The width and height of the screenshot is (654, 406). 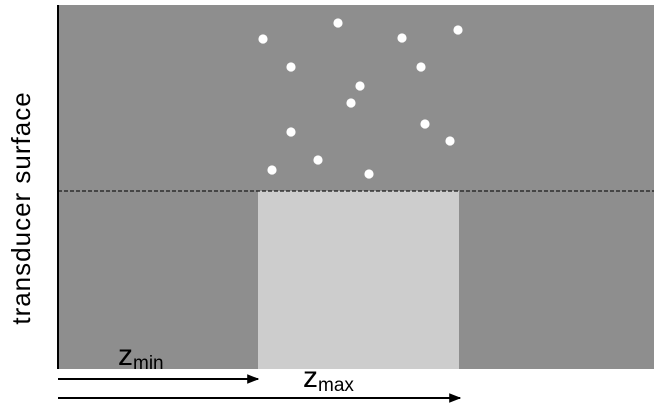 What do you see at coordinates (358, 280) in the screenshot?
I see `inclusion-region` at bounding box center [358, 280].